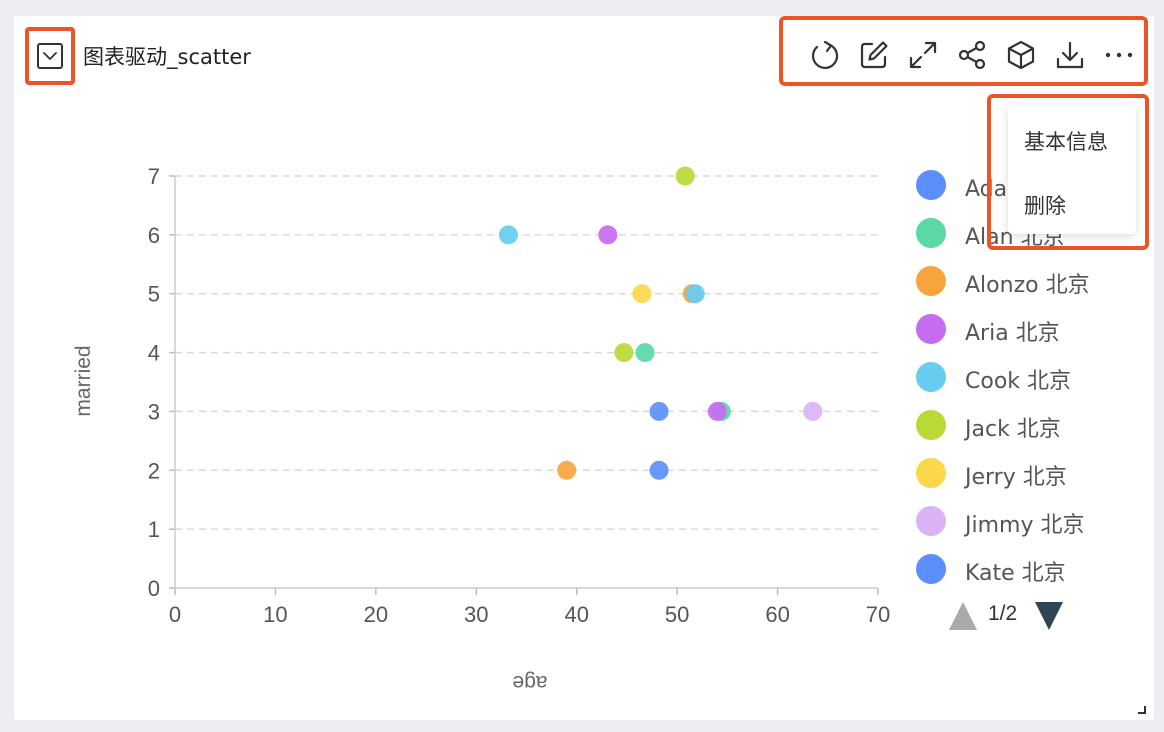 The width and height of the screenshot is (1164, 732). I want to click on y-axis-label: married, so click(83, 380).